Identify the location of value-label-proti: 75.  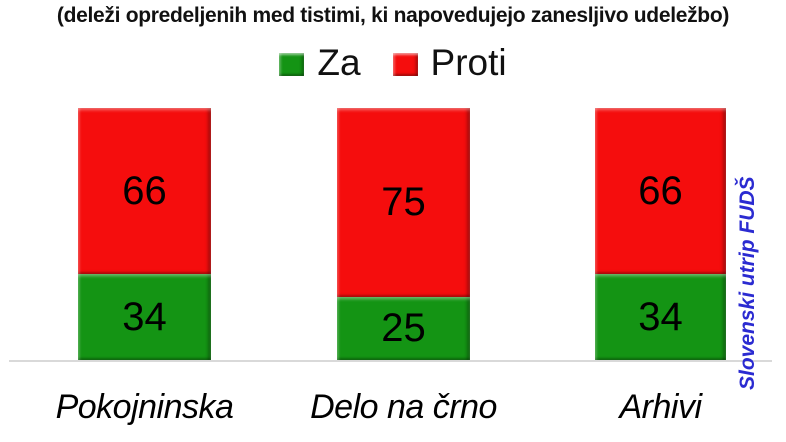
(403, 202).